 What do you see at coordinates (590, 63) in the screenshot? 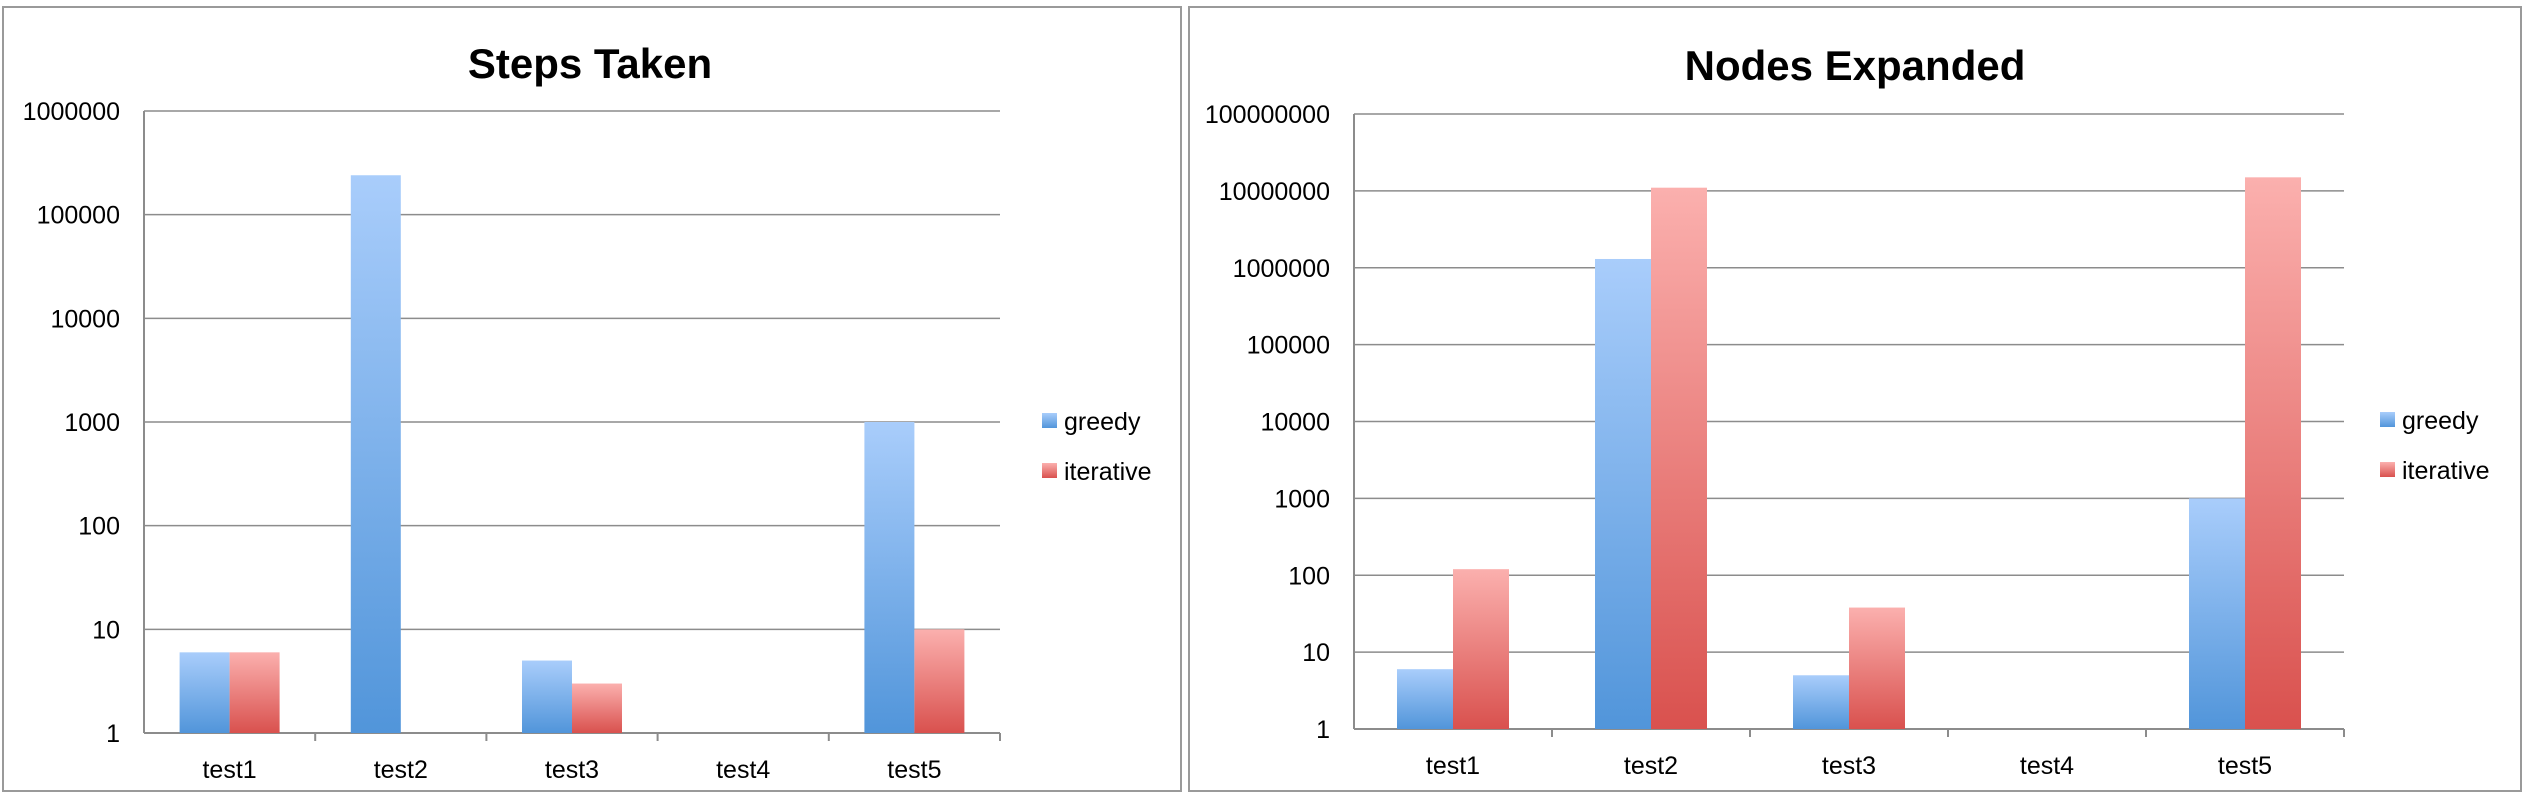
I see `chart-title: Steps Taken` at bounding box center [590, 63].